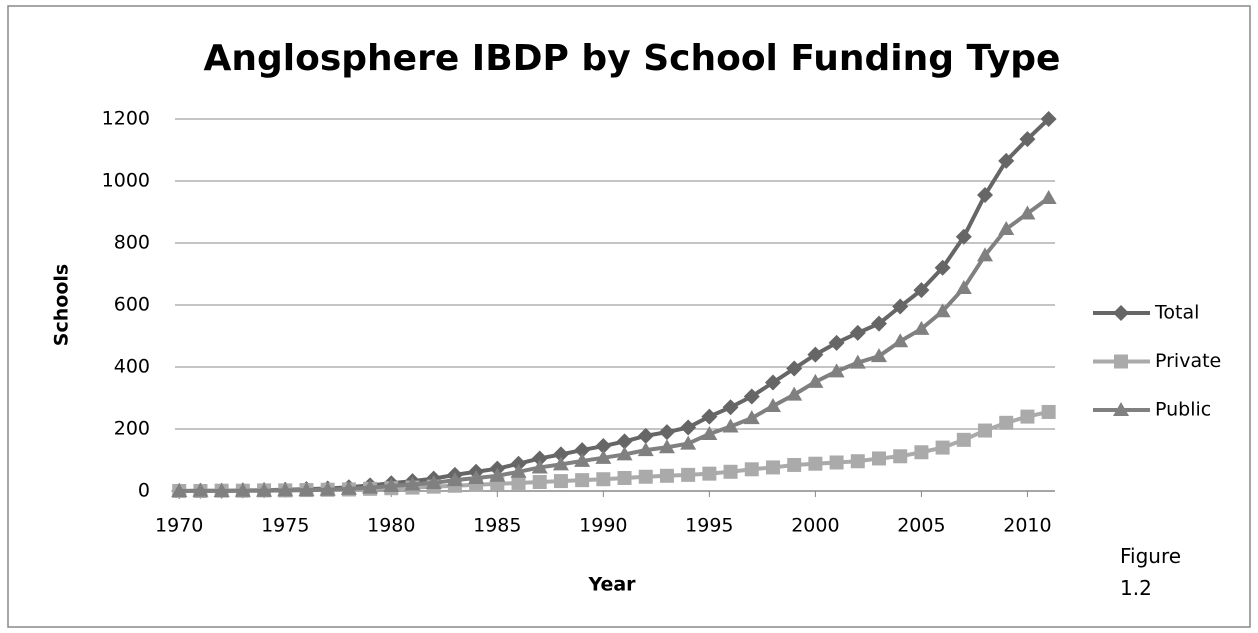 The image size is (1258, 633). Describe the element at coordinates (1183, 410) in the screenshot. I see `legend-label: Public` at that location.